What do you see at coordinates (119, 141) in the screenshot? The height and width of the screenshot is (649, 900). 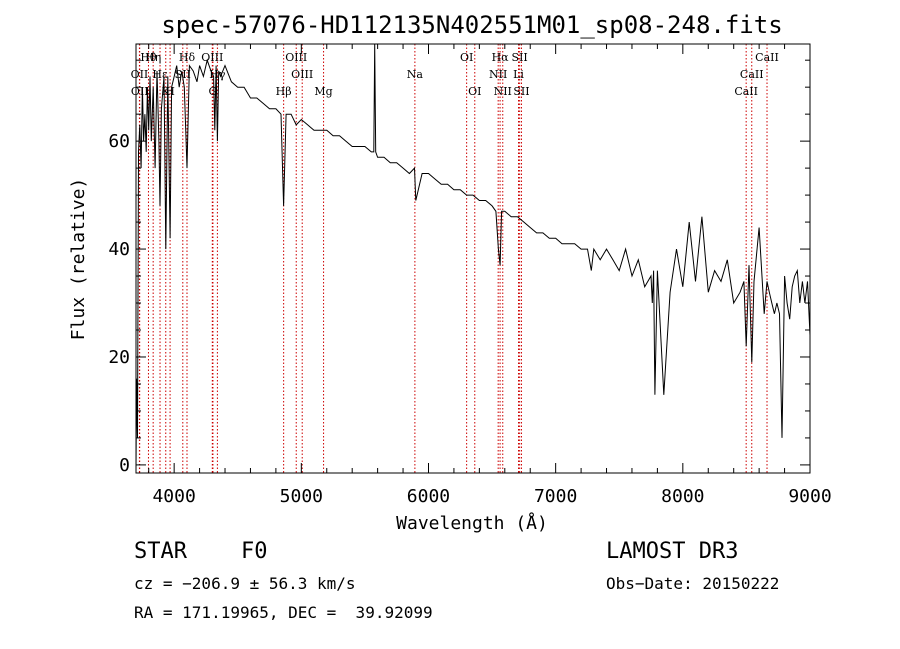 I see `y-tick-label: 60` at bounding box center [119, 141].